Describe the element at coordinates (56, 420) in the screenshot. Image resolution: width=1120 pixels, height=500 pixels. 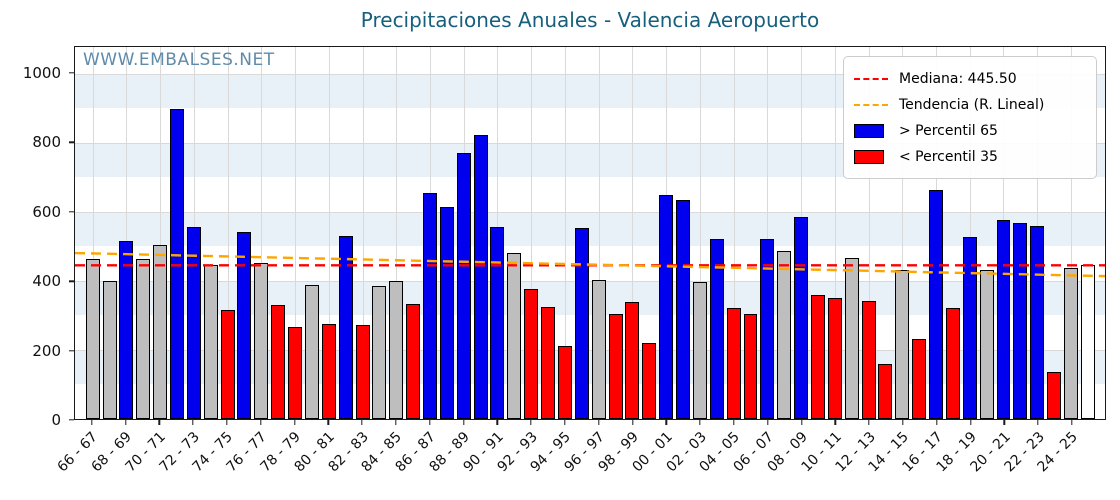
I see `y-tick-label: 0` at that location.